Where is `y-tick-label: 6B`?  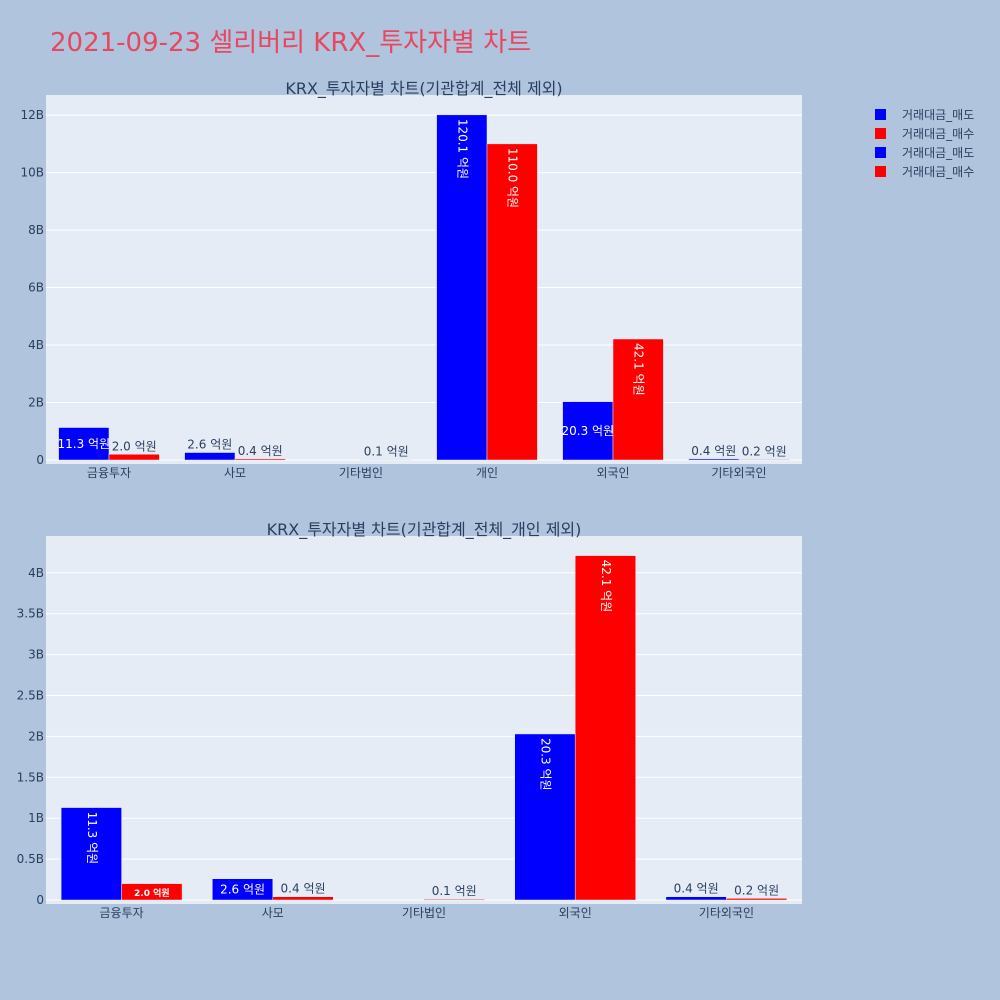 y-tick-label: 6B is located at coordinates (36, 288).